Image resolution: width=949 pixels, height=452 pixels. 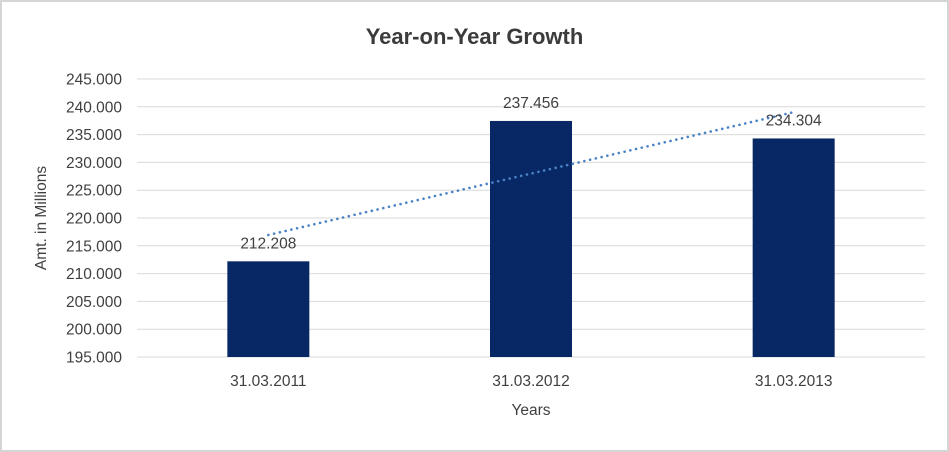 What do you see at coordinates (94, 80) in the screenshot?
I see `y-tick-label: 245.000` at bounding box center [94, 80].